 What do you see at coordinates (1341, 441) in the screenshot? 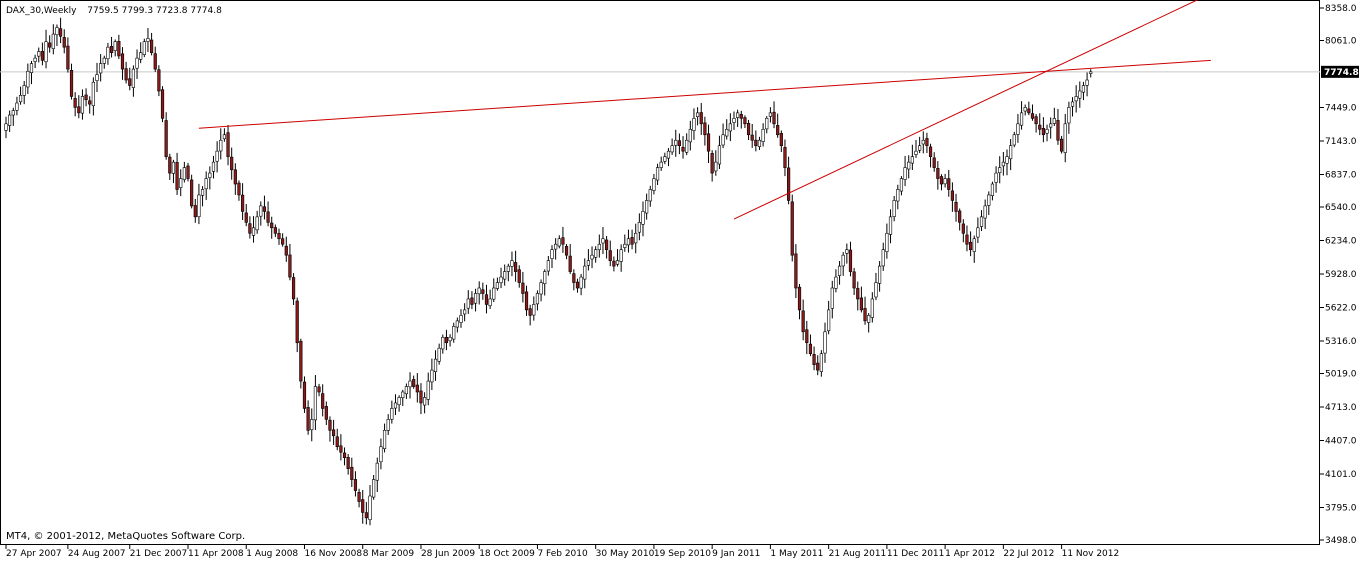
I see `y-tick-label: 4407.0` at bounding box center [1341, 441].